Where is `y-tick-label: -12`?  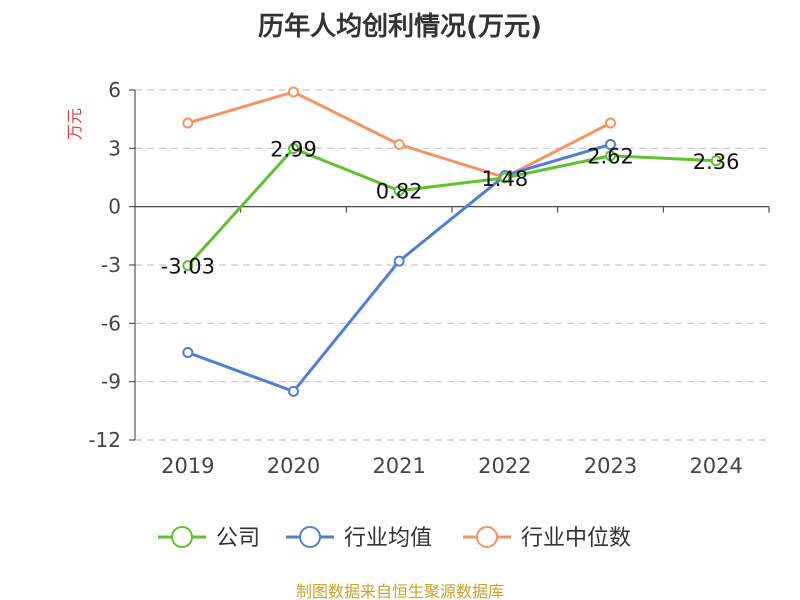
y-tick-label: -12 is located at coordinates (104, 440).